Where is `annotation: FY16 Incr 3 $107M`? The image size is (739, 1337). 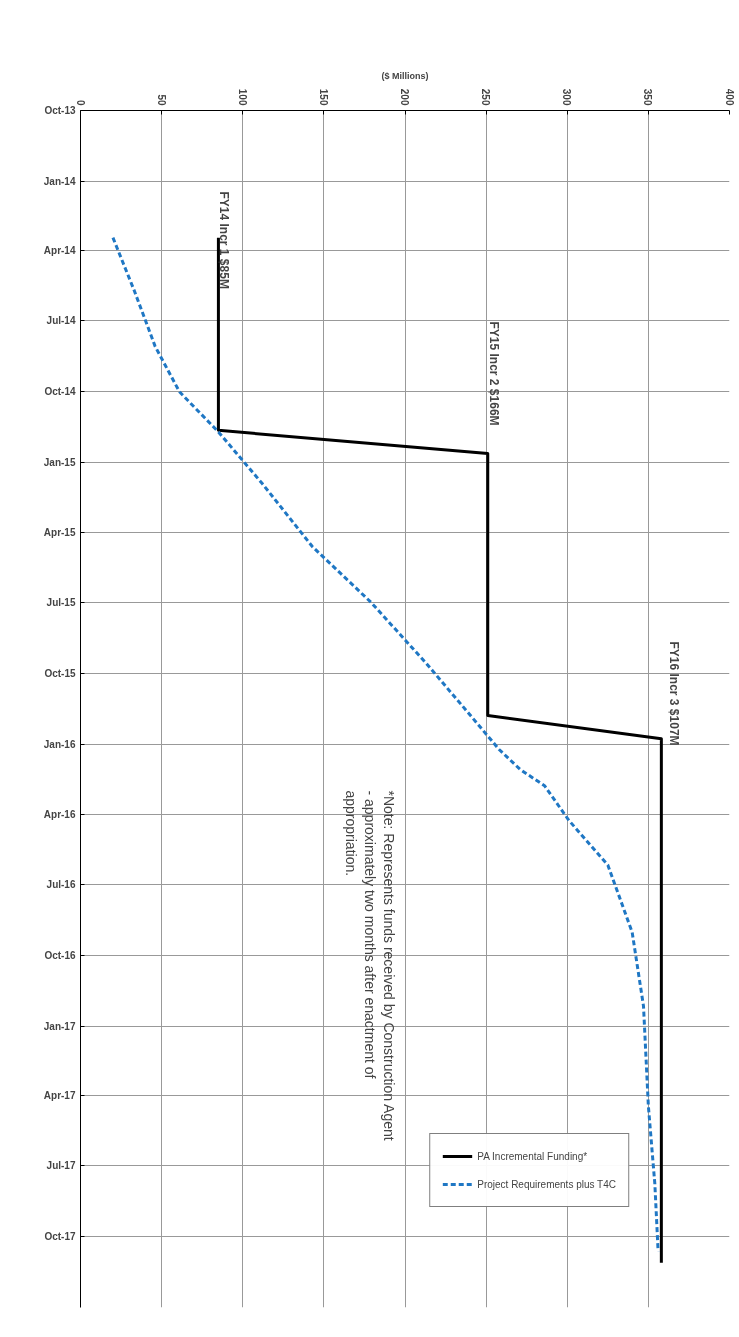
annotation: FY16 Incr 3 $107M is located at coordinates (673, 693).